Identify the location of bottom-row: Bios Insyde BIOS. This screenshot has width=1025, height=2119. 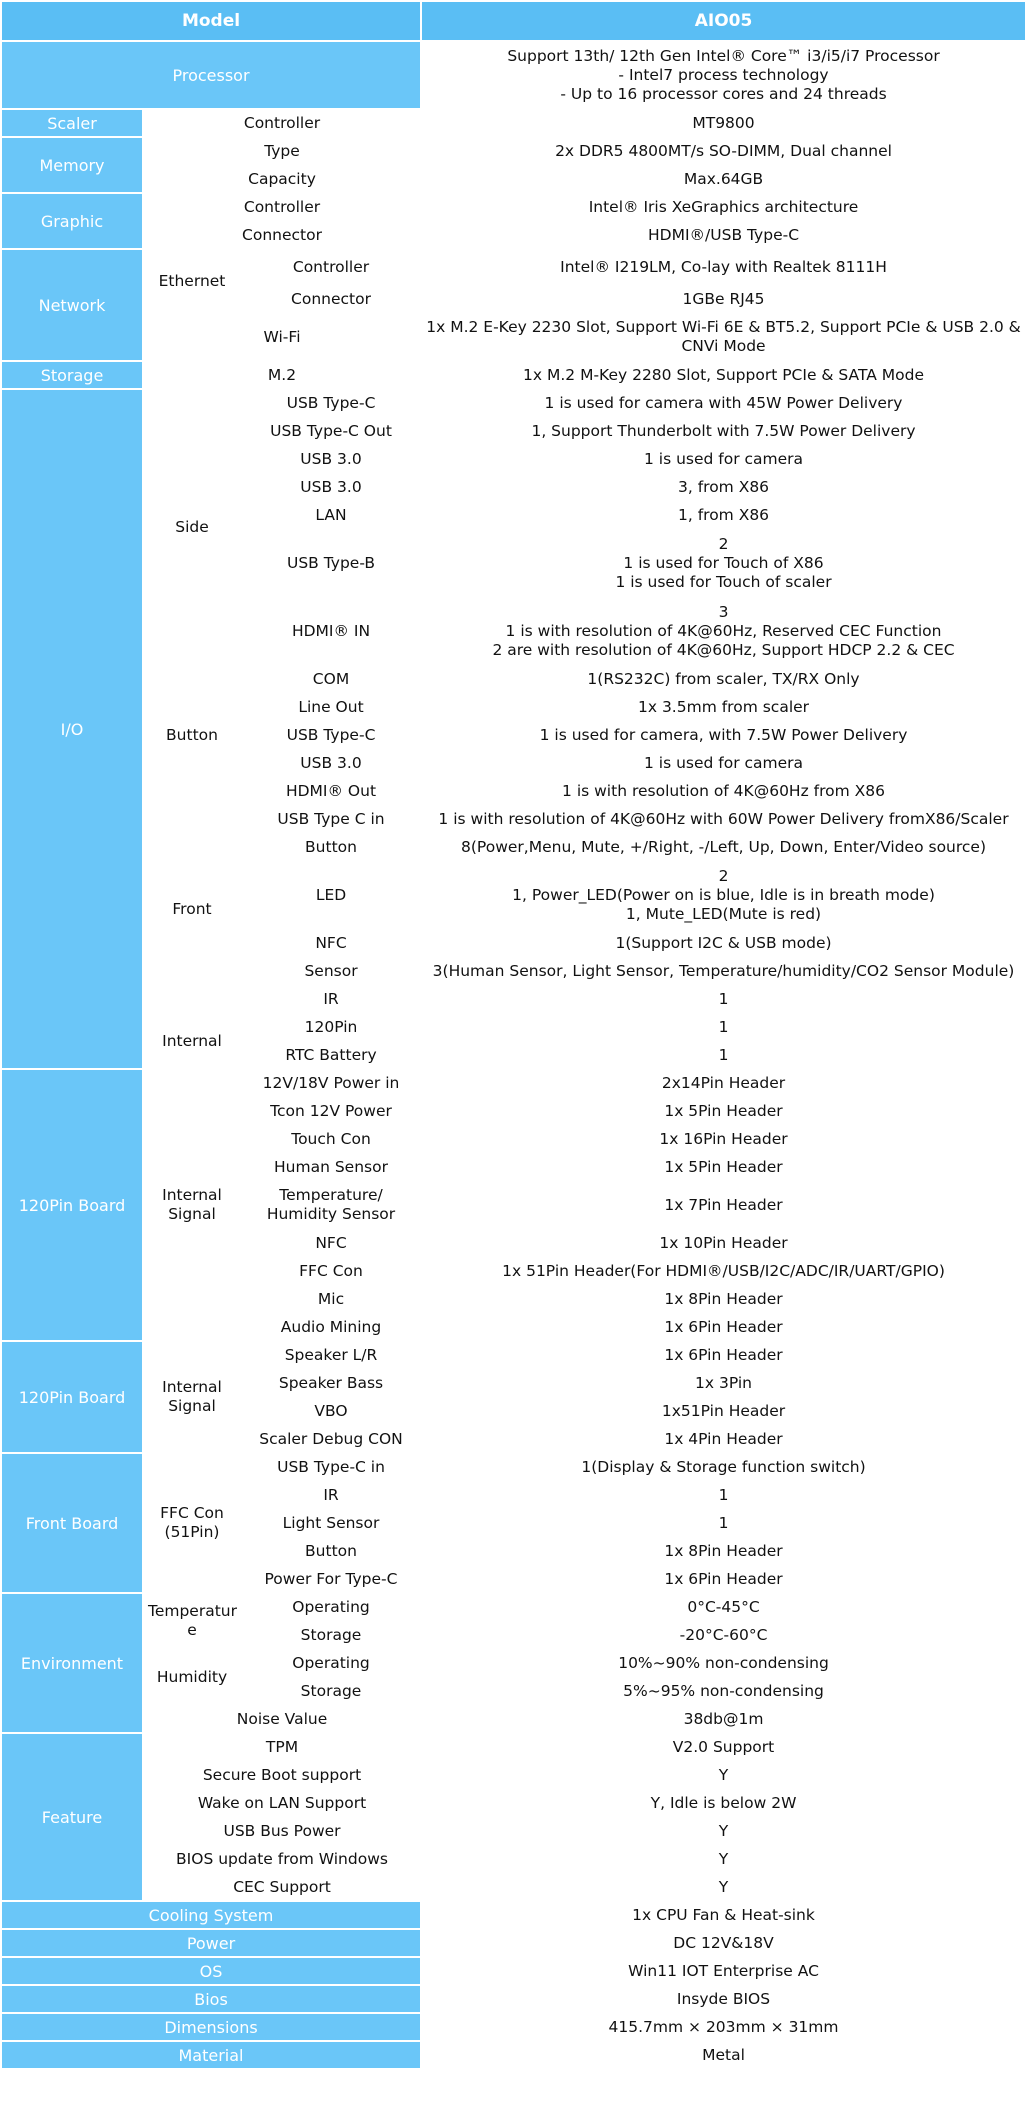
(512, 1999).